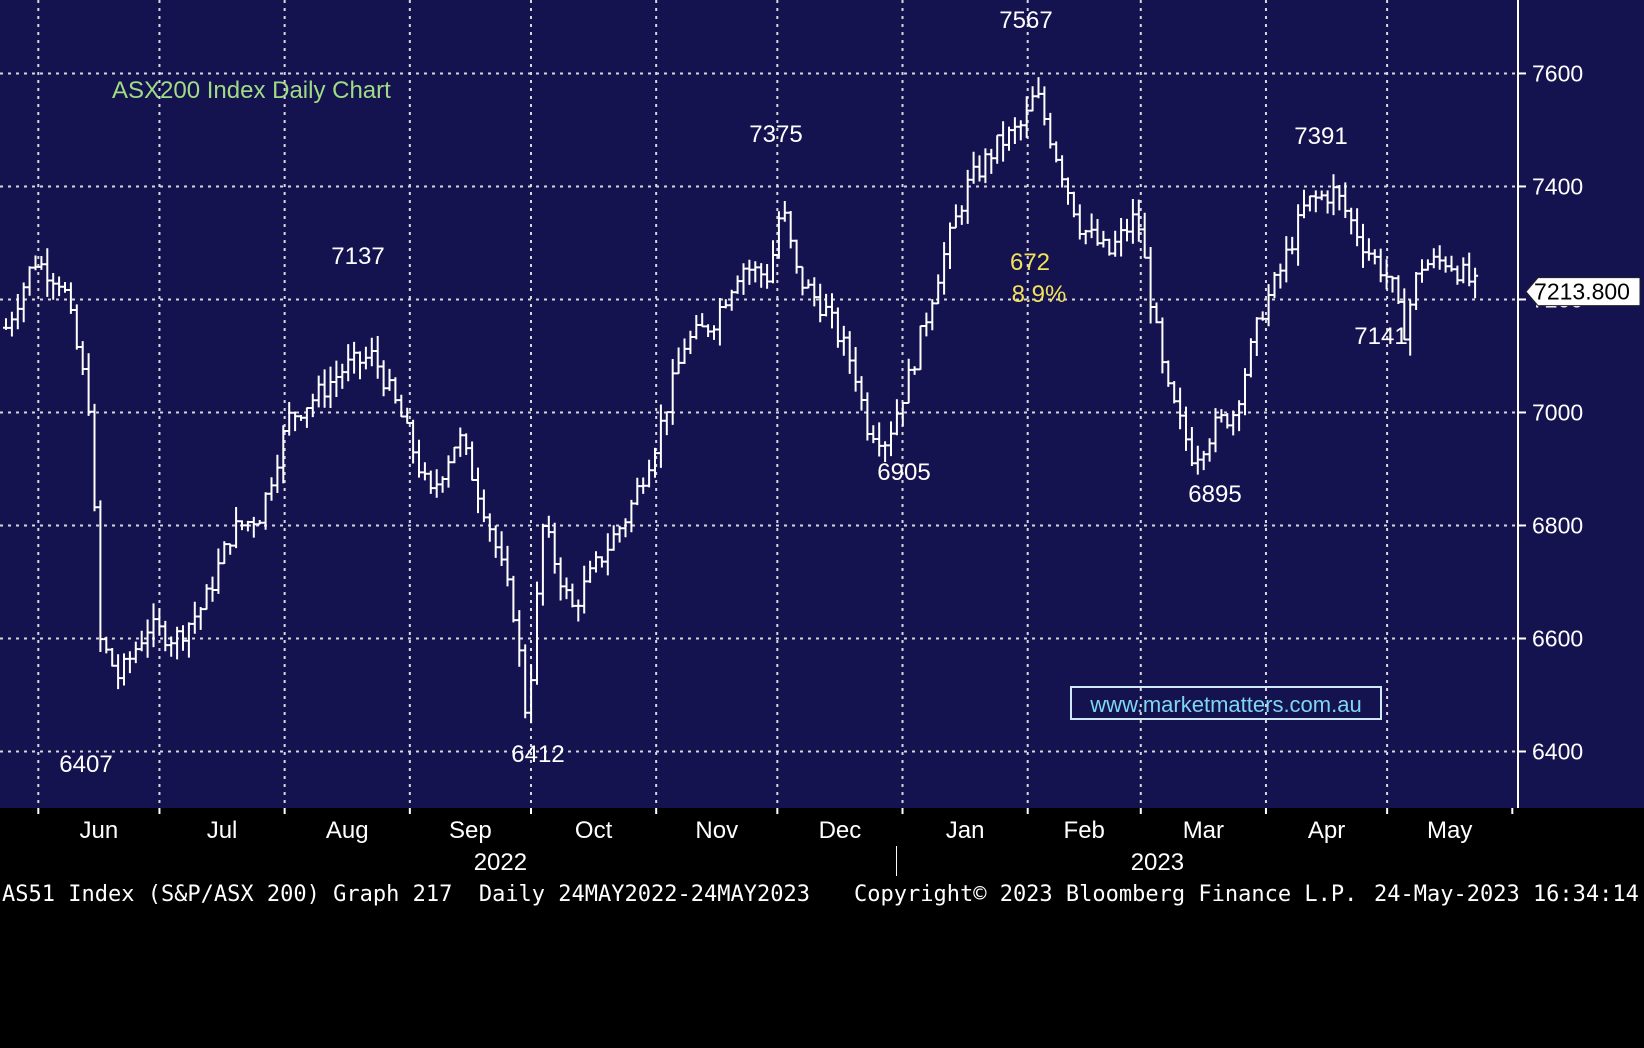 The image size is (1644, 1048). What do you see at coordinates (1203, 830) in the screenshot?
I see `x-month-label: Mar` at bounding box center [1203, 830].